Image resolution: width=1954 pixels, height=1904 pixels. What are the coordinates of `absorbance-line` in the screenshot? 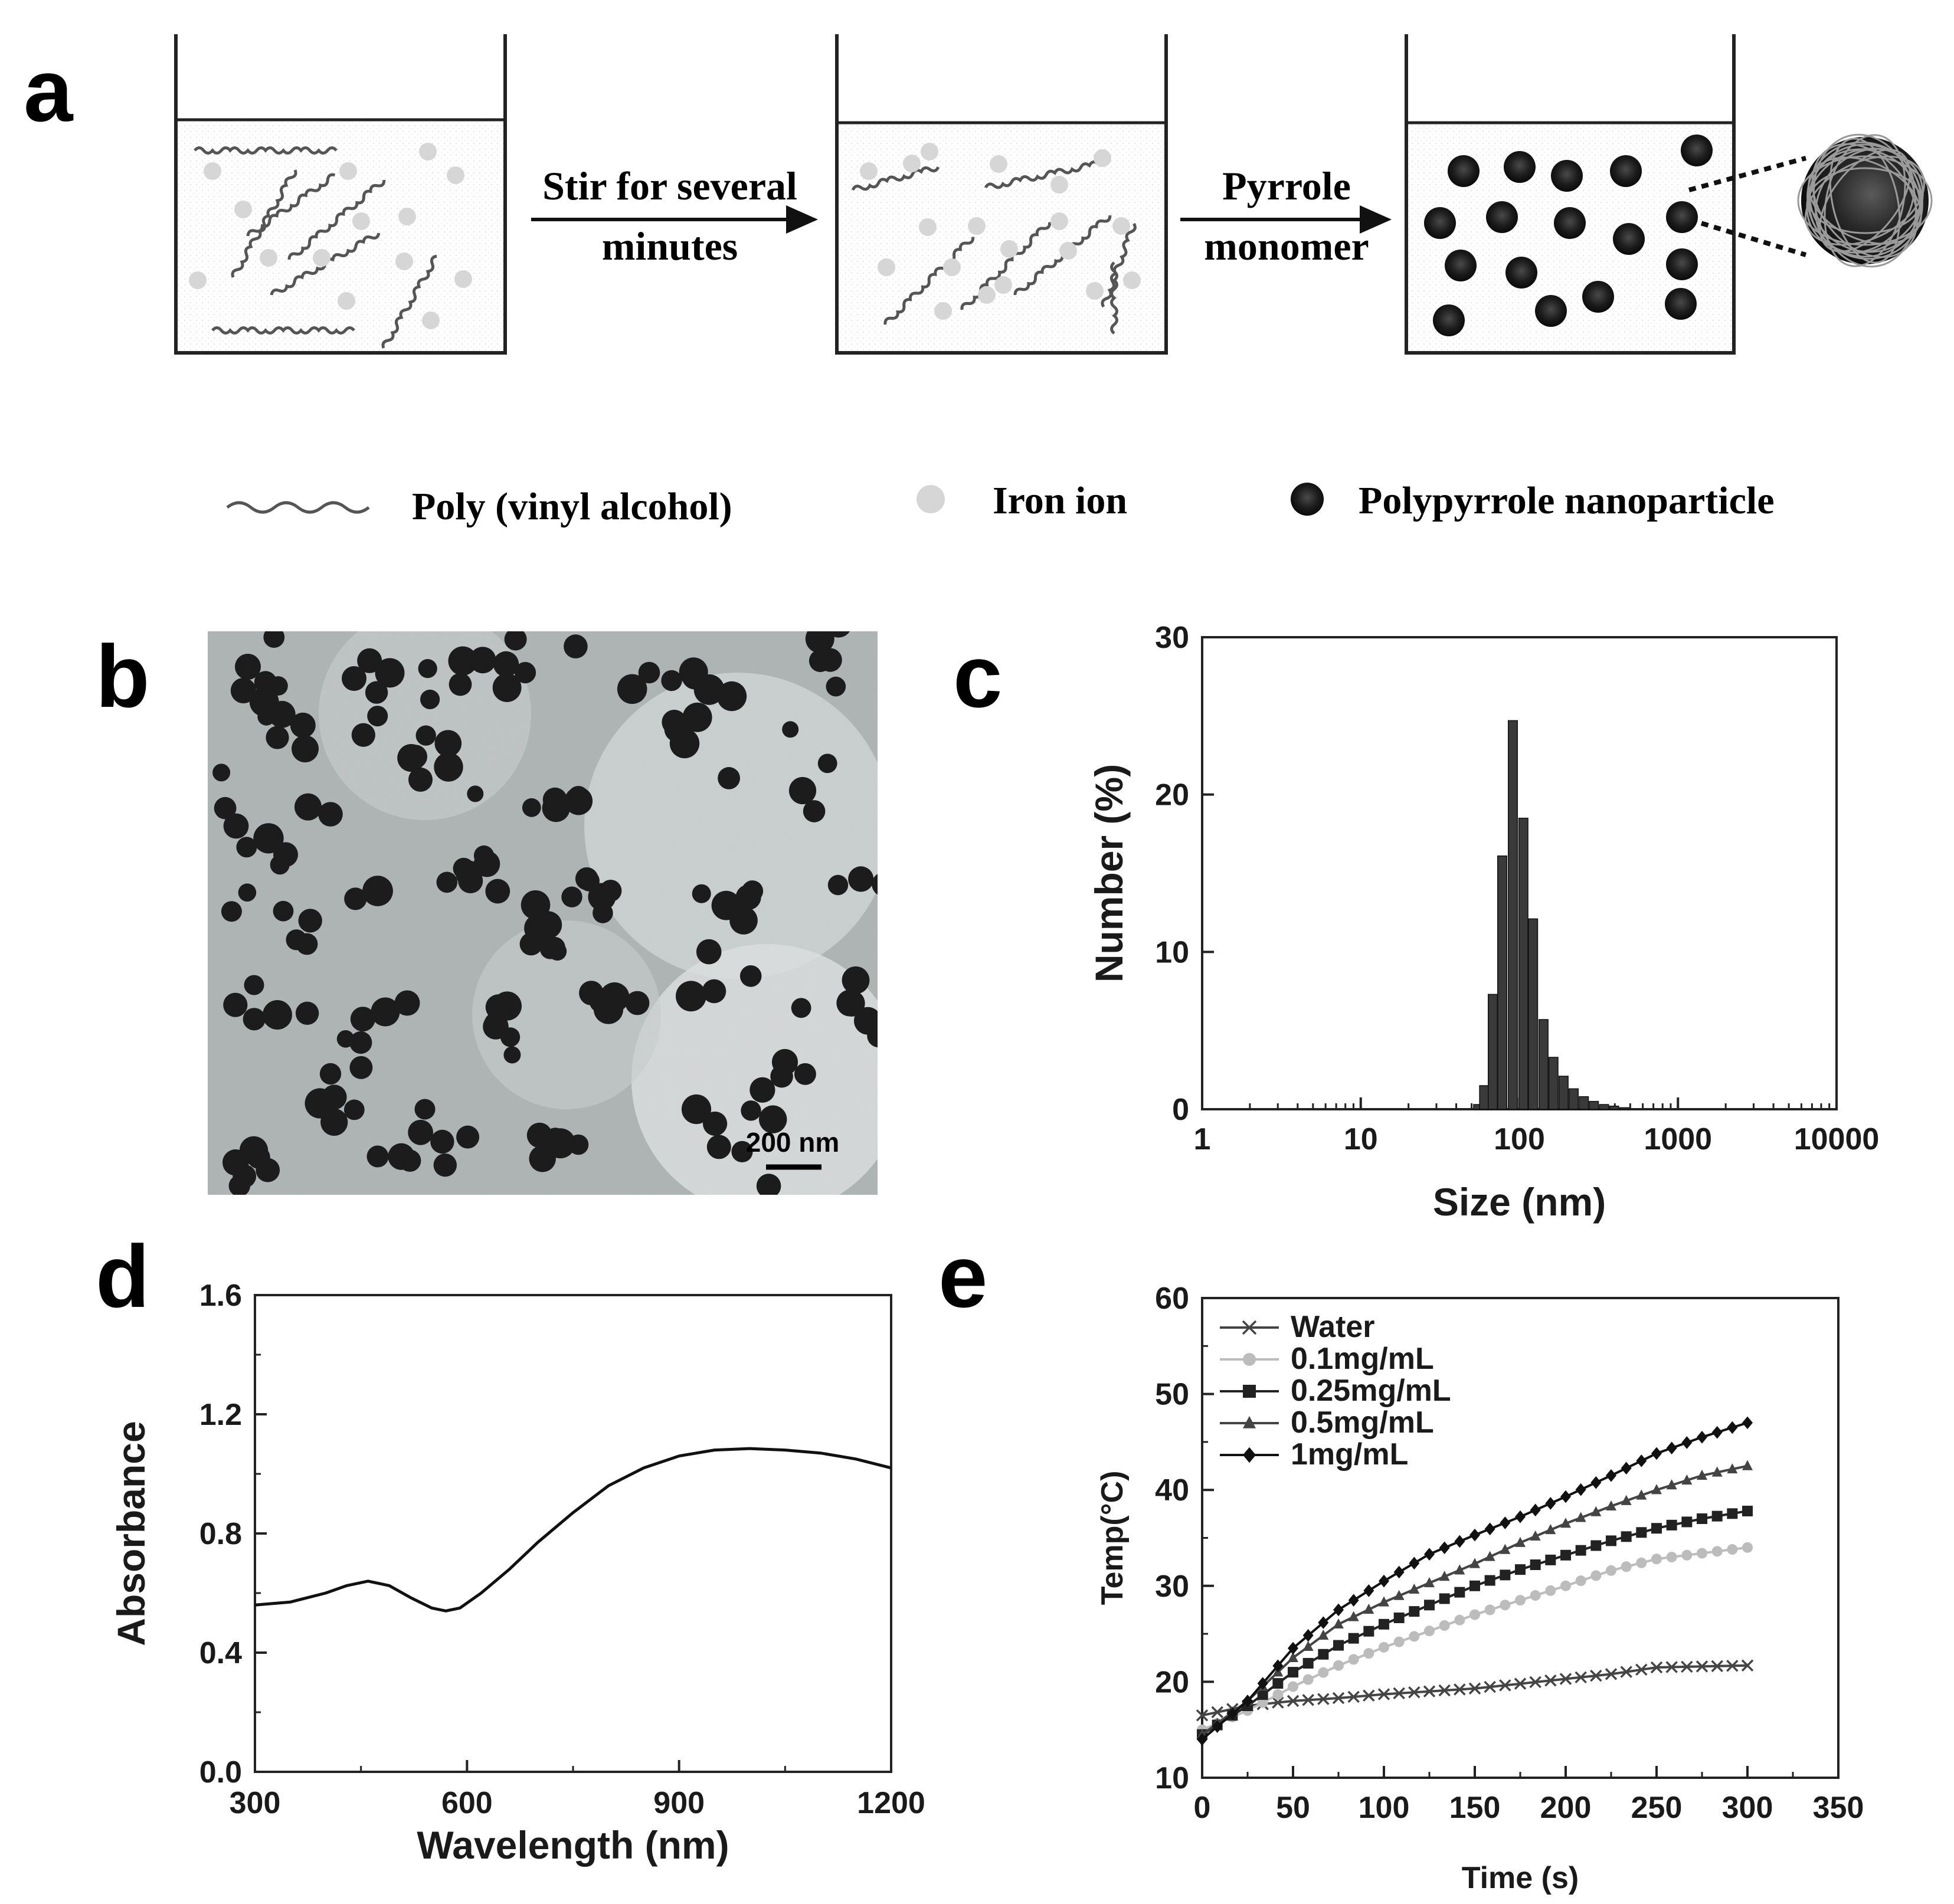 It's located at (573, 1530).